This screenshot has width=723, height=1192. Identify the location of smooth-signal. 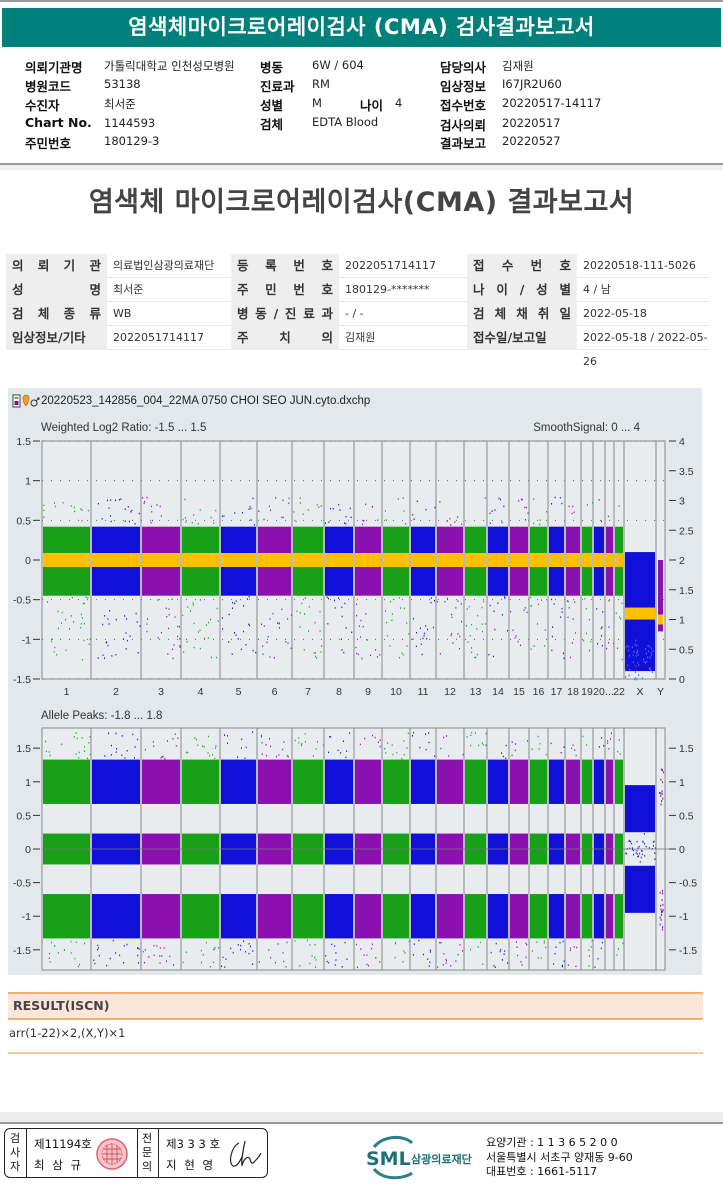
(116, 560).